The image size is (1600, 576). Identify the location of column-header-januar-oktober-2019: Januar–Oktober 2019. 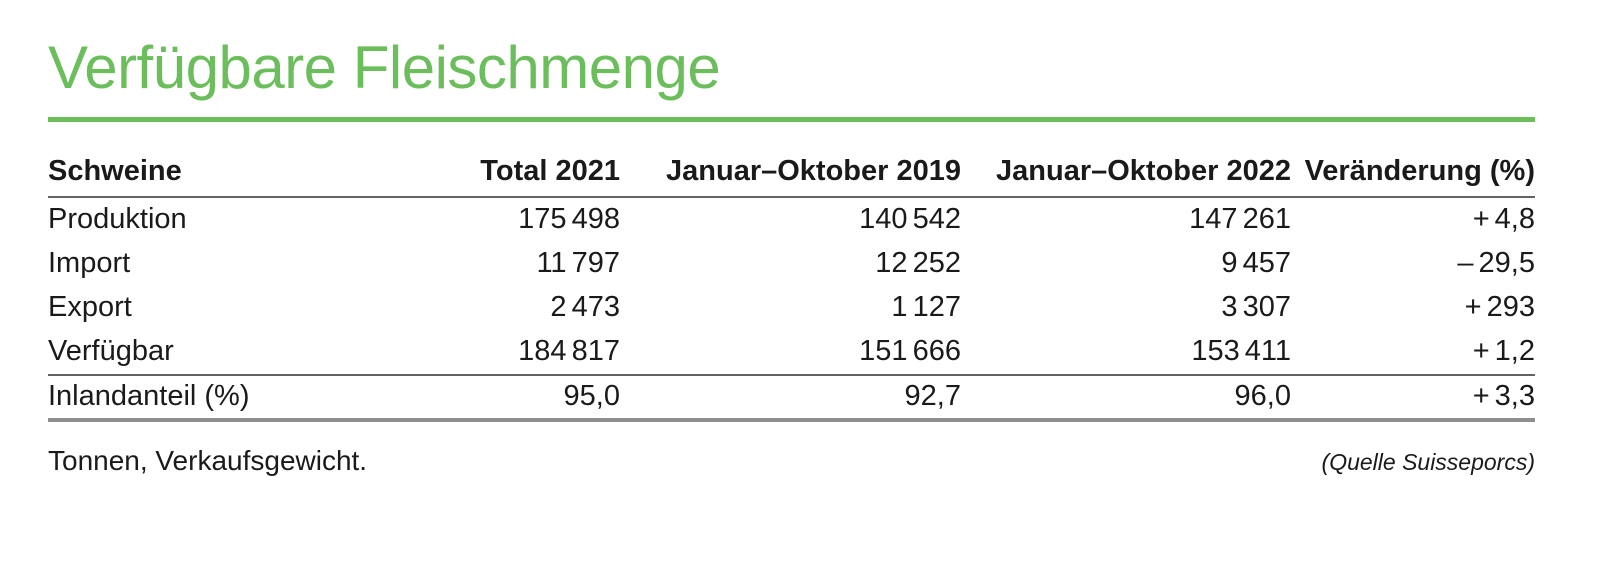
(813, 171).